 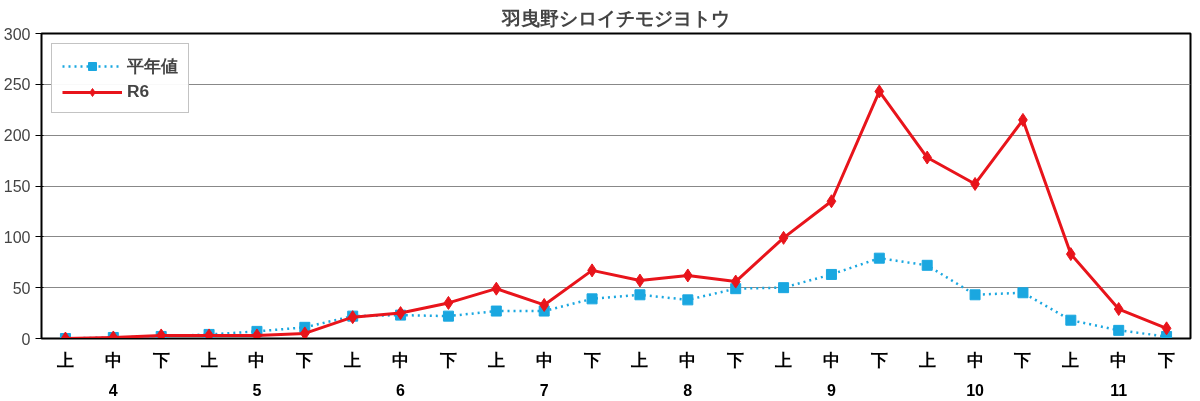 I want to click on y-tick-label: 200, so click(x=17, y=136).